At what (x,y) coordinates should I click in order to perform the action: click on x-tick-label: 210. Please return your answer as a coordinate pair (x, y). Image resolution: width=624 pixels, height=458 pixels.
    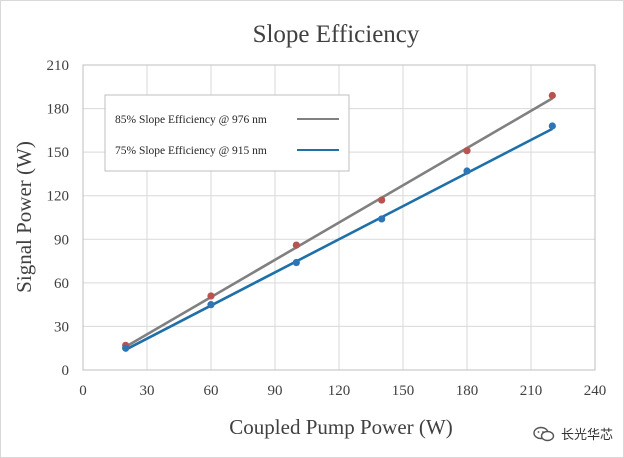
    Looking at the image, I should click on (531, 391).